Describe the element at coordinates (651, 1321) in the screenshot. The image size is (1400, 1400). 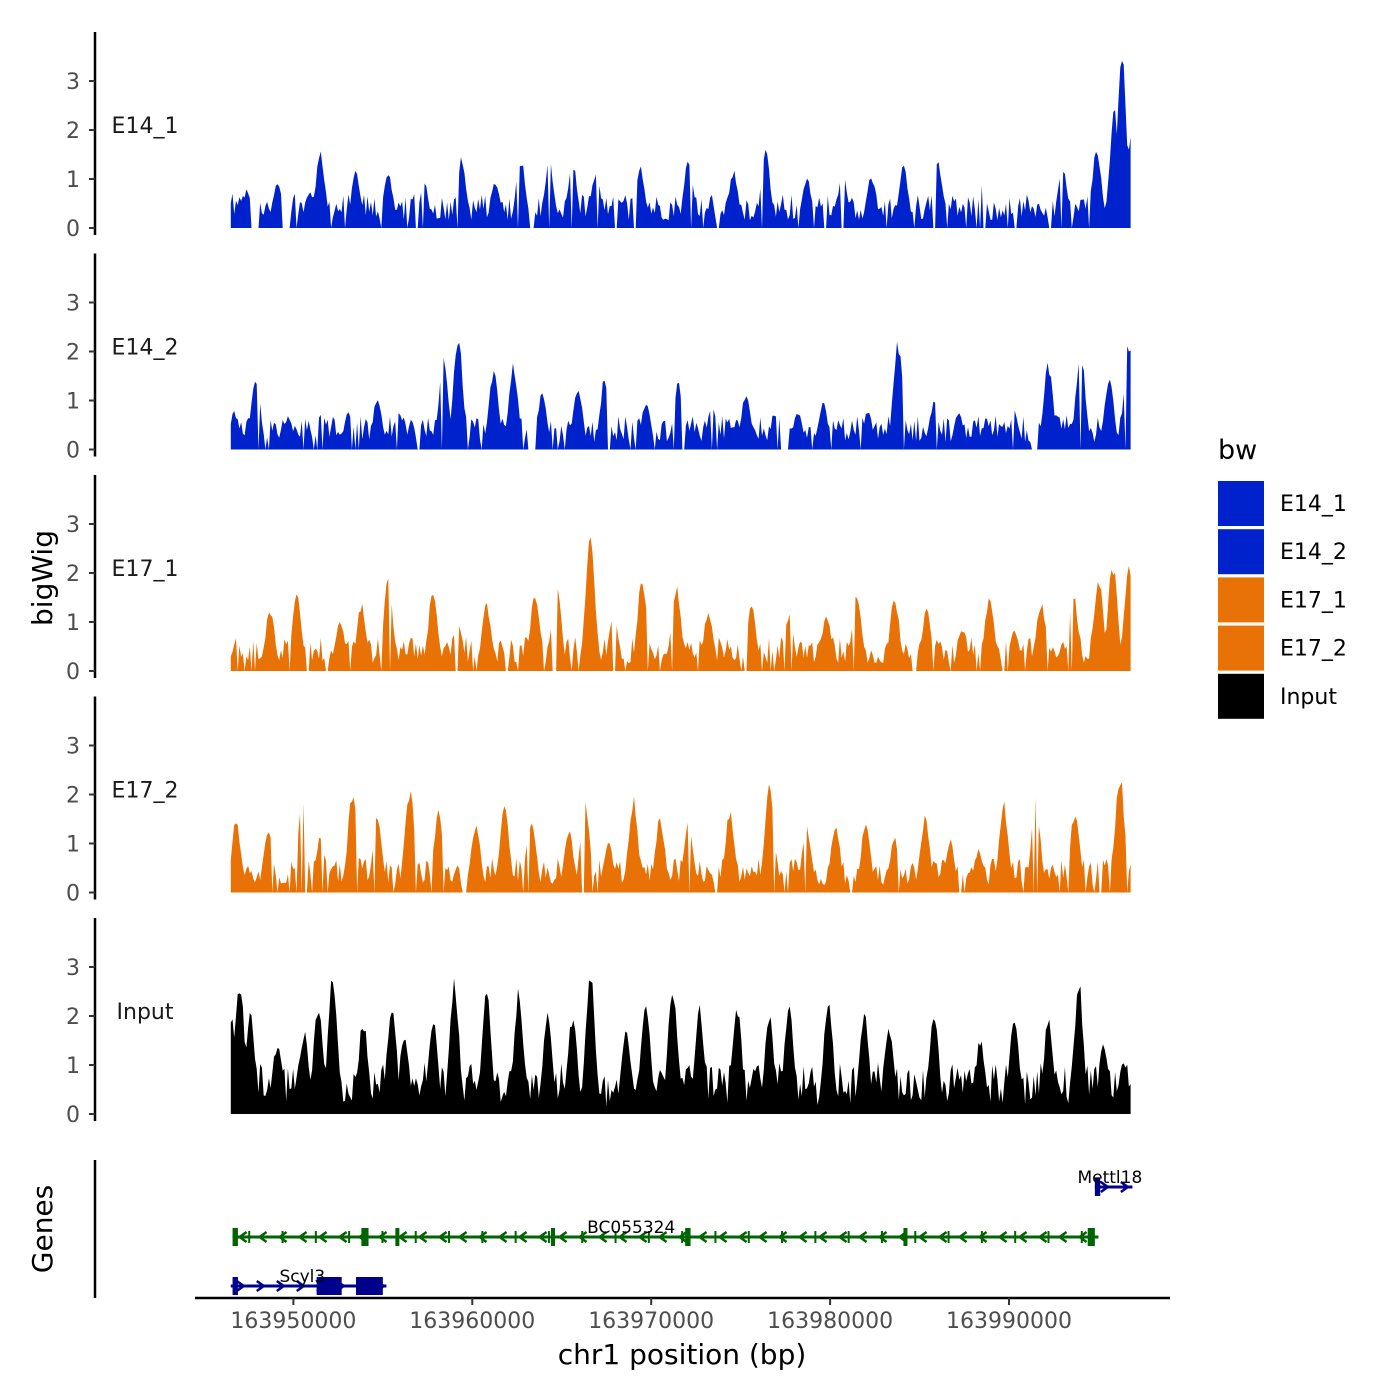
I see `x-tick-label: 163970000` at that location.